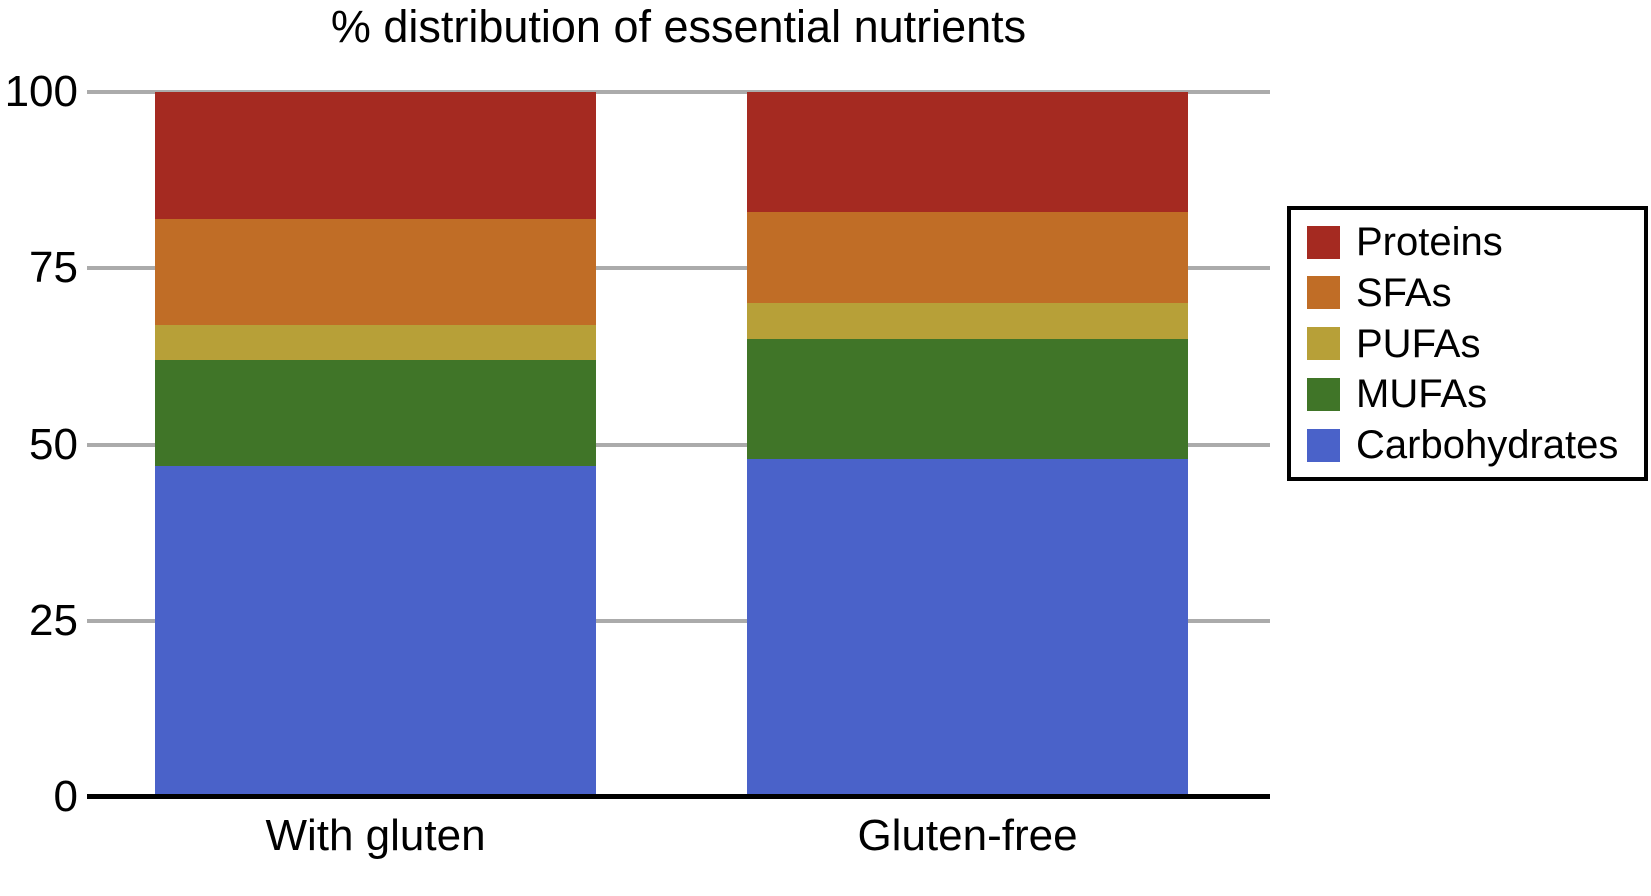 The height and width of the screenshot is (896, 1651). I want to click on legend-swatch-mufas-icon, so click(1323, 394).